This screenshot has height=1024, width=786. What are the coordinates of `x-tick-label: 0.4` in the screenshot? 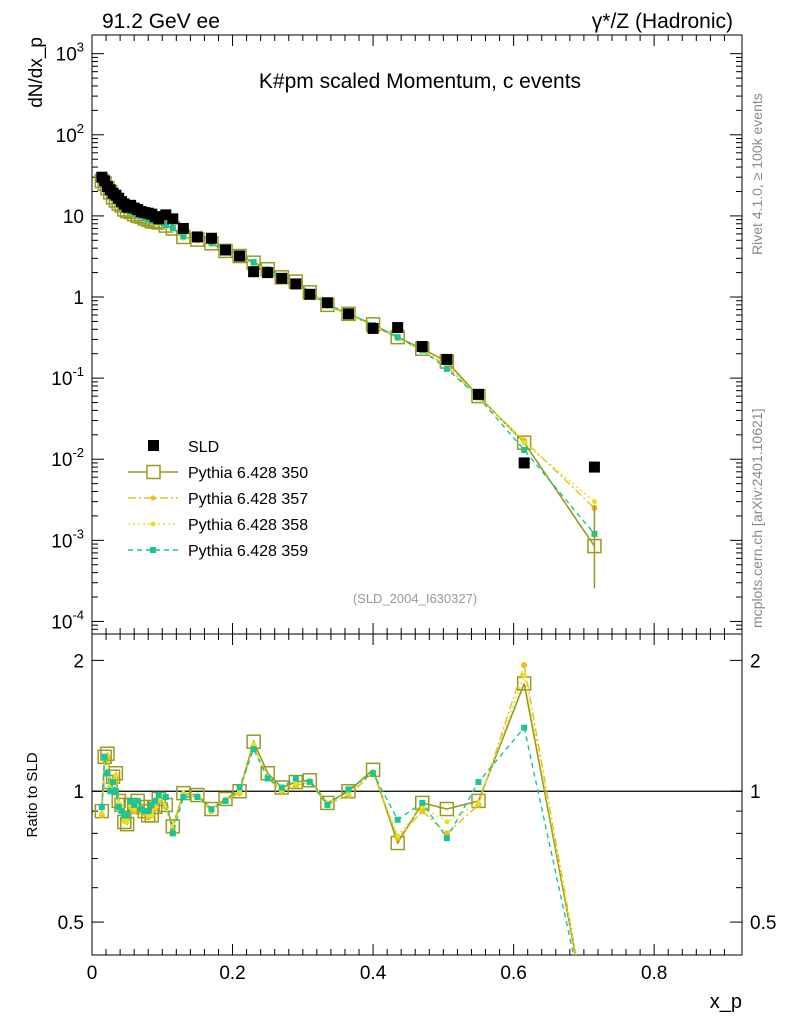 It's located at (373, 973).